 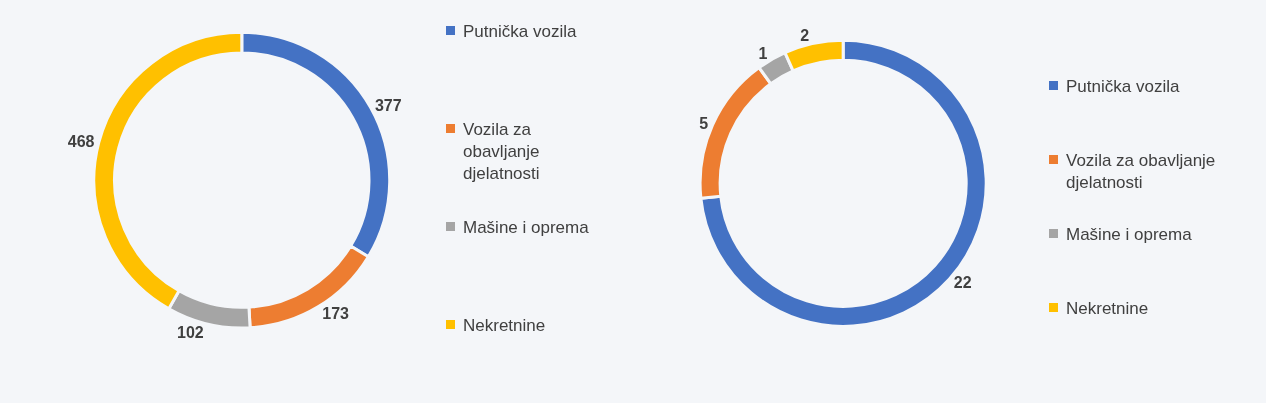 I want to click on data-label: 22, so click(x=962, y=283).